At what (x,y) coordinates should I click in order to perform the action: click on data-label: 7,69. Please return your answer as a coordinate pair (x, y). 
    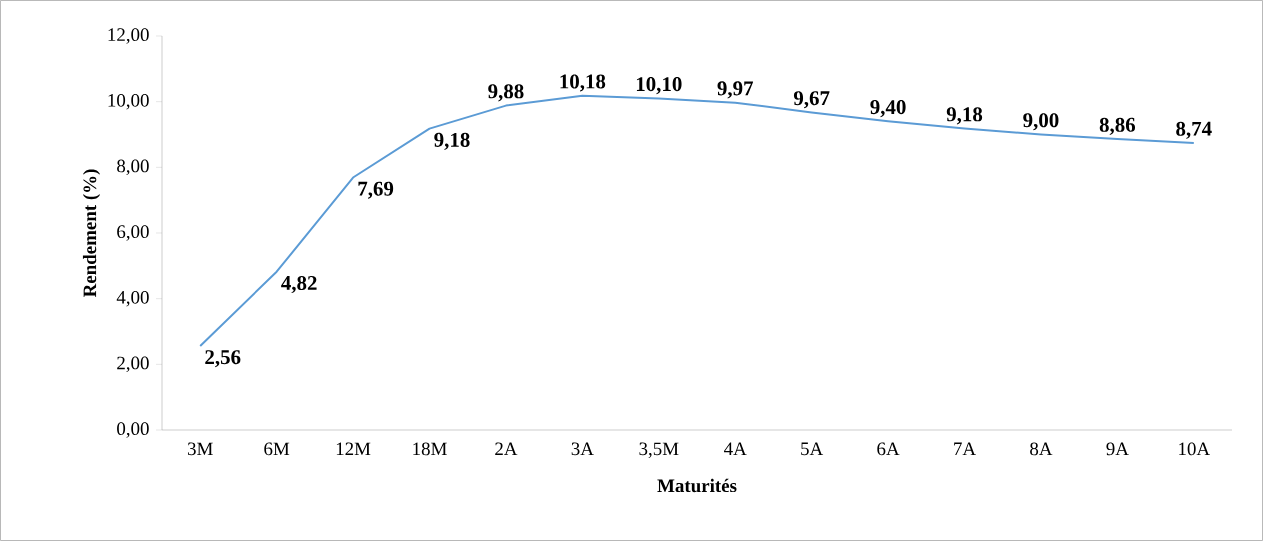
    Looking at the image, I should click on (376, 190).